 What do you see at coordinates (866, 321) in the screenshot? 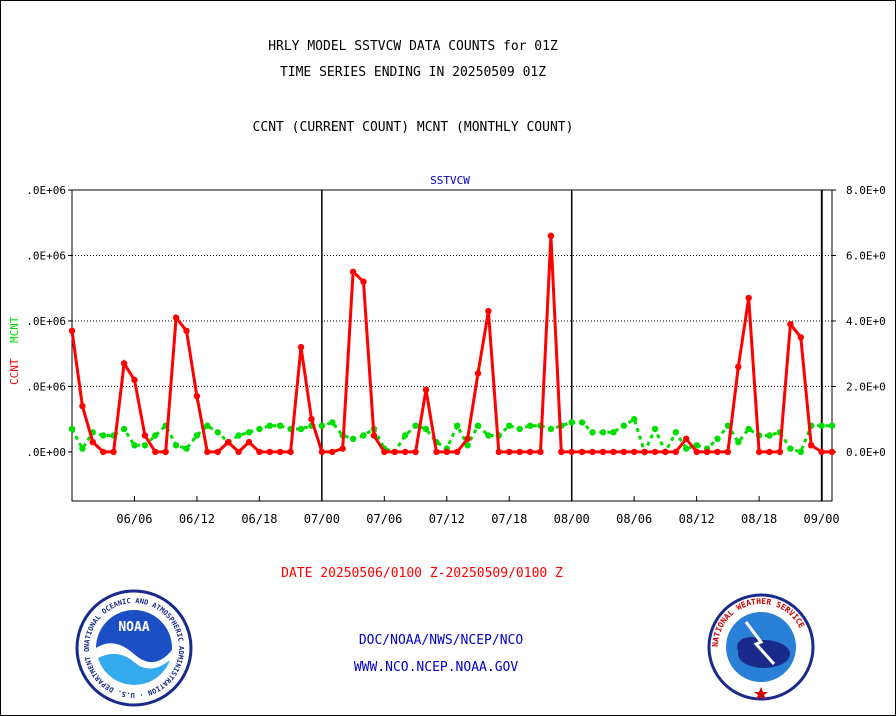
I see `y-tick-label-right: 4.0E+0` at bounding box center [866, 321].